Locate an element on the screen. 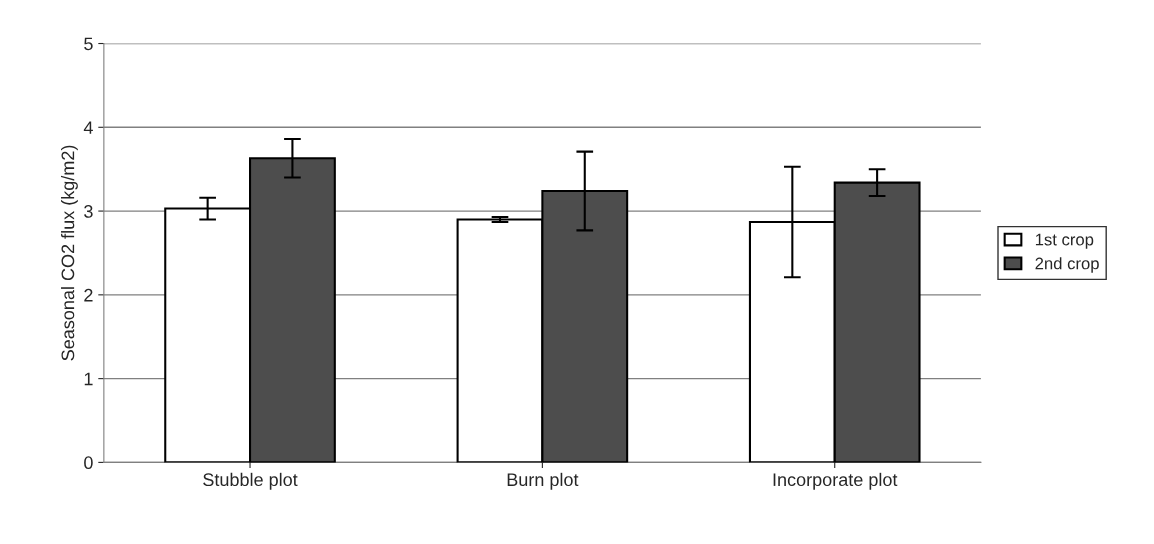  y-tick-label: 3 is located at coordinates (88, 211).